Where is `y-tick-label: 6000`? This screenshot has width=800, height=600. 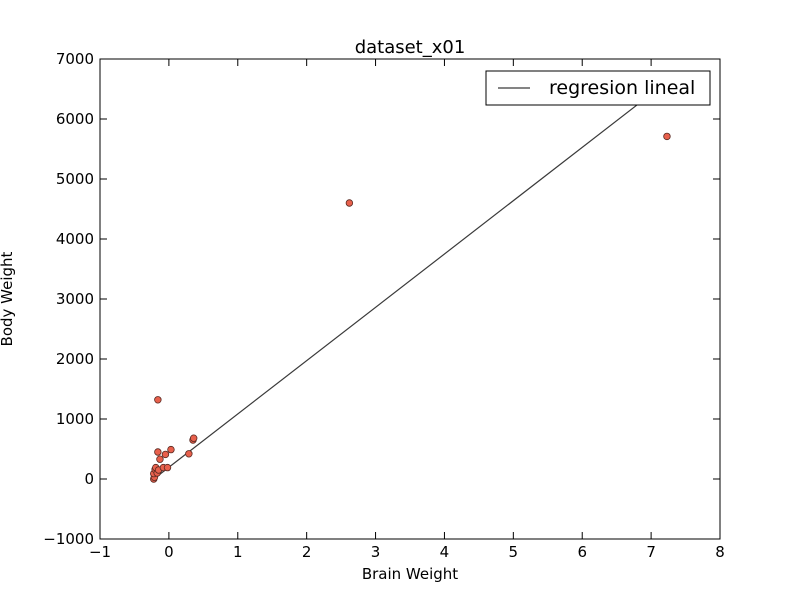
y-tick-label: 6000 is located at coordinates (75, 119).